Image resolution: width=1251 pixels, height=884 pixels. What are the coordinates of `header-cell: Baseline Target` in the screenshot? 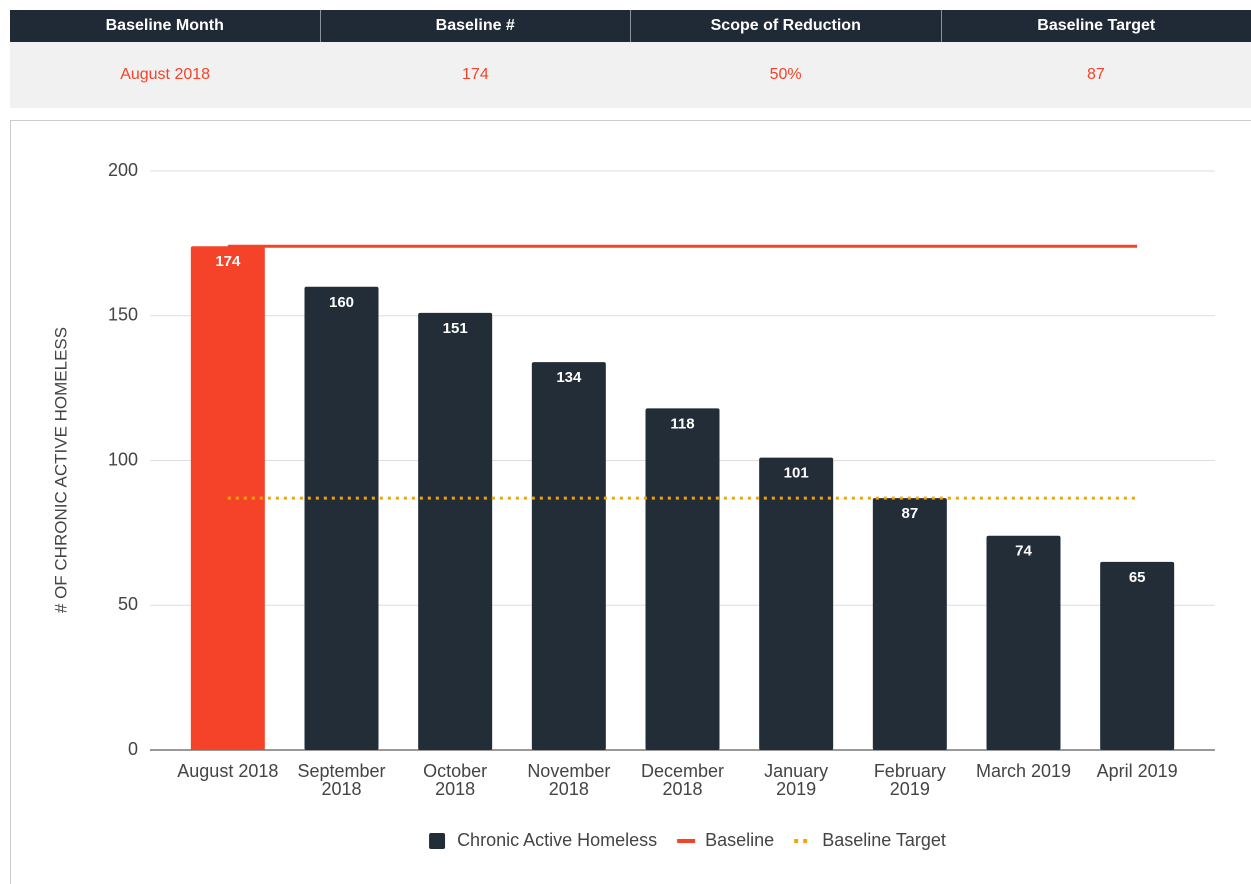 It's located at (1096, 25).